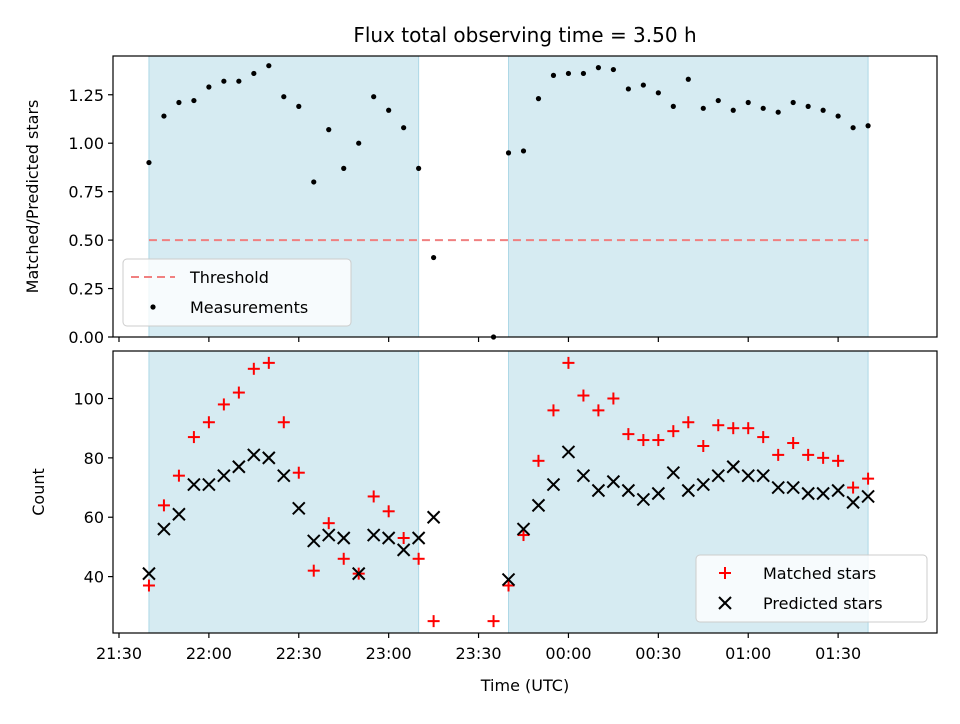 The image size is (960, 724). What do you see at coordinates (249, 307) in the screenshot?
I see `legend-measurement-label: Measurements` at bounding box center [249, 307].